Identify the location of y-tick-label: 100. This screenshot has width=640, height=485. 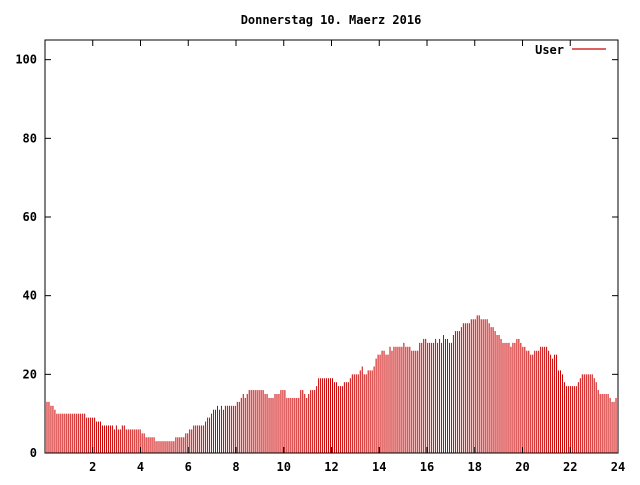
(26, 60).